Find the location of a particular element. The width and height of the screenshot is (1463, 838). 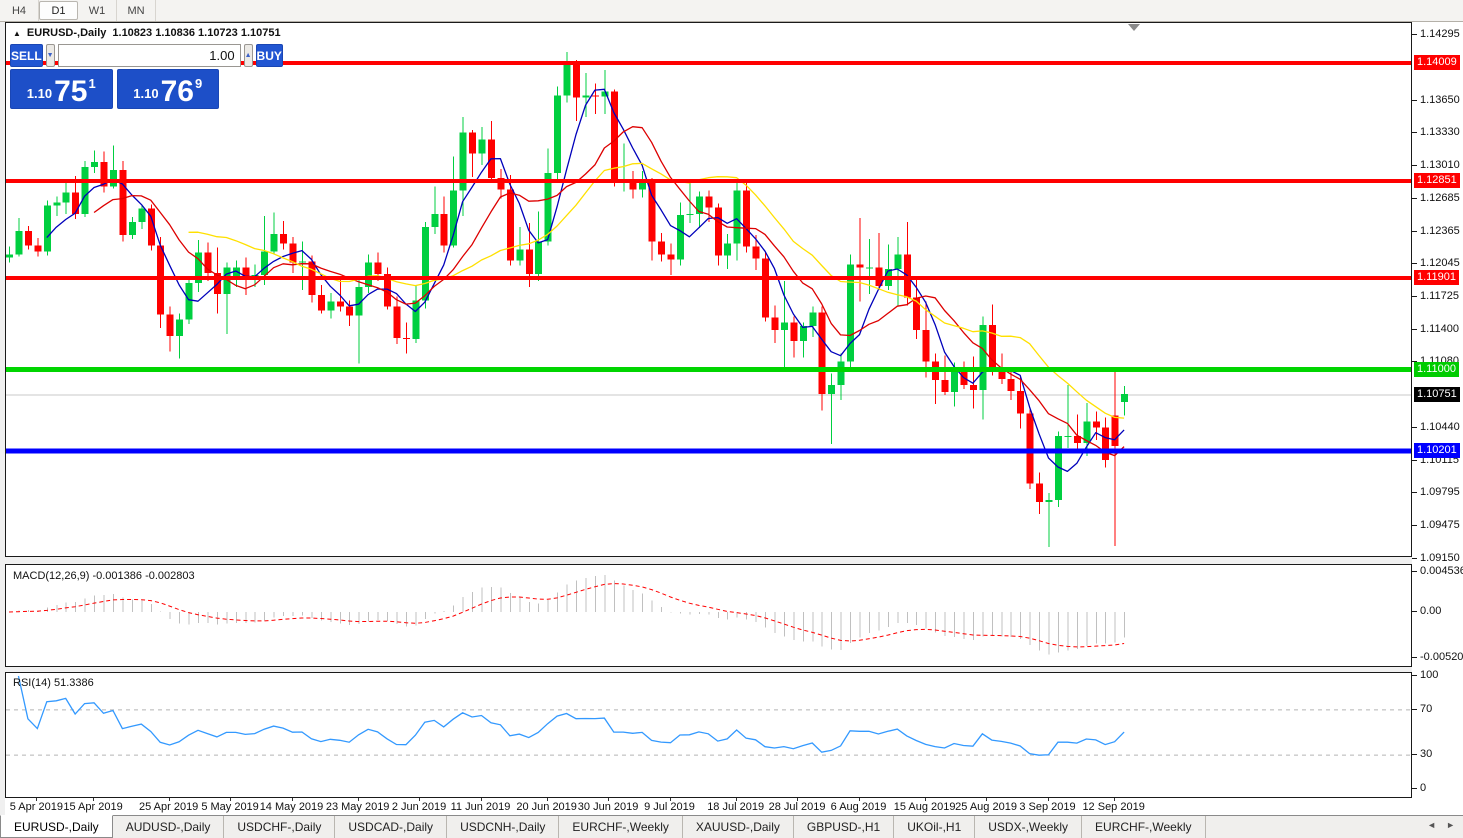

timeframe-button-w1: W1 is located at coordinates (97, 10).